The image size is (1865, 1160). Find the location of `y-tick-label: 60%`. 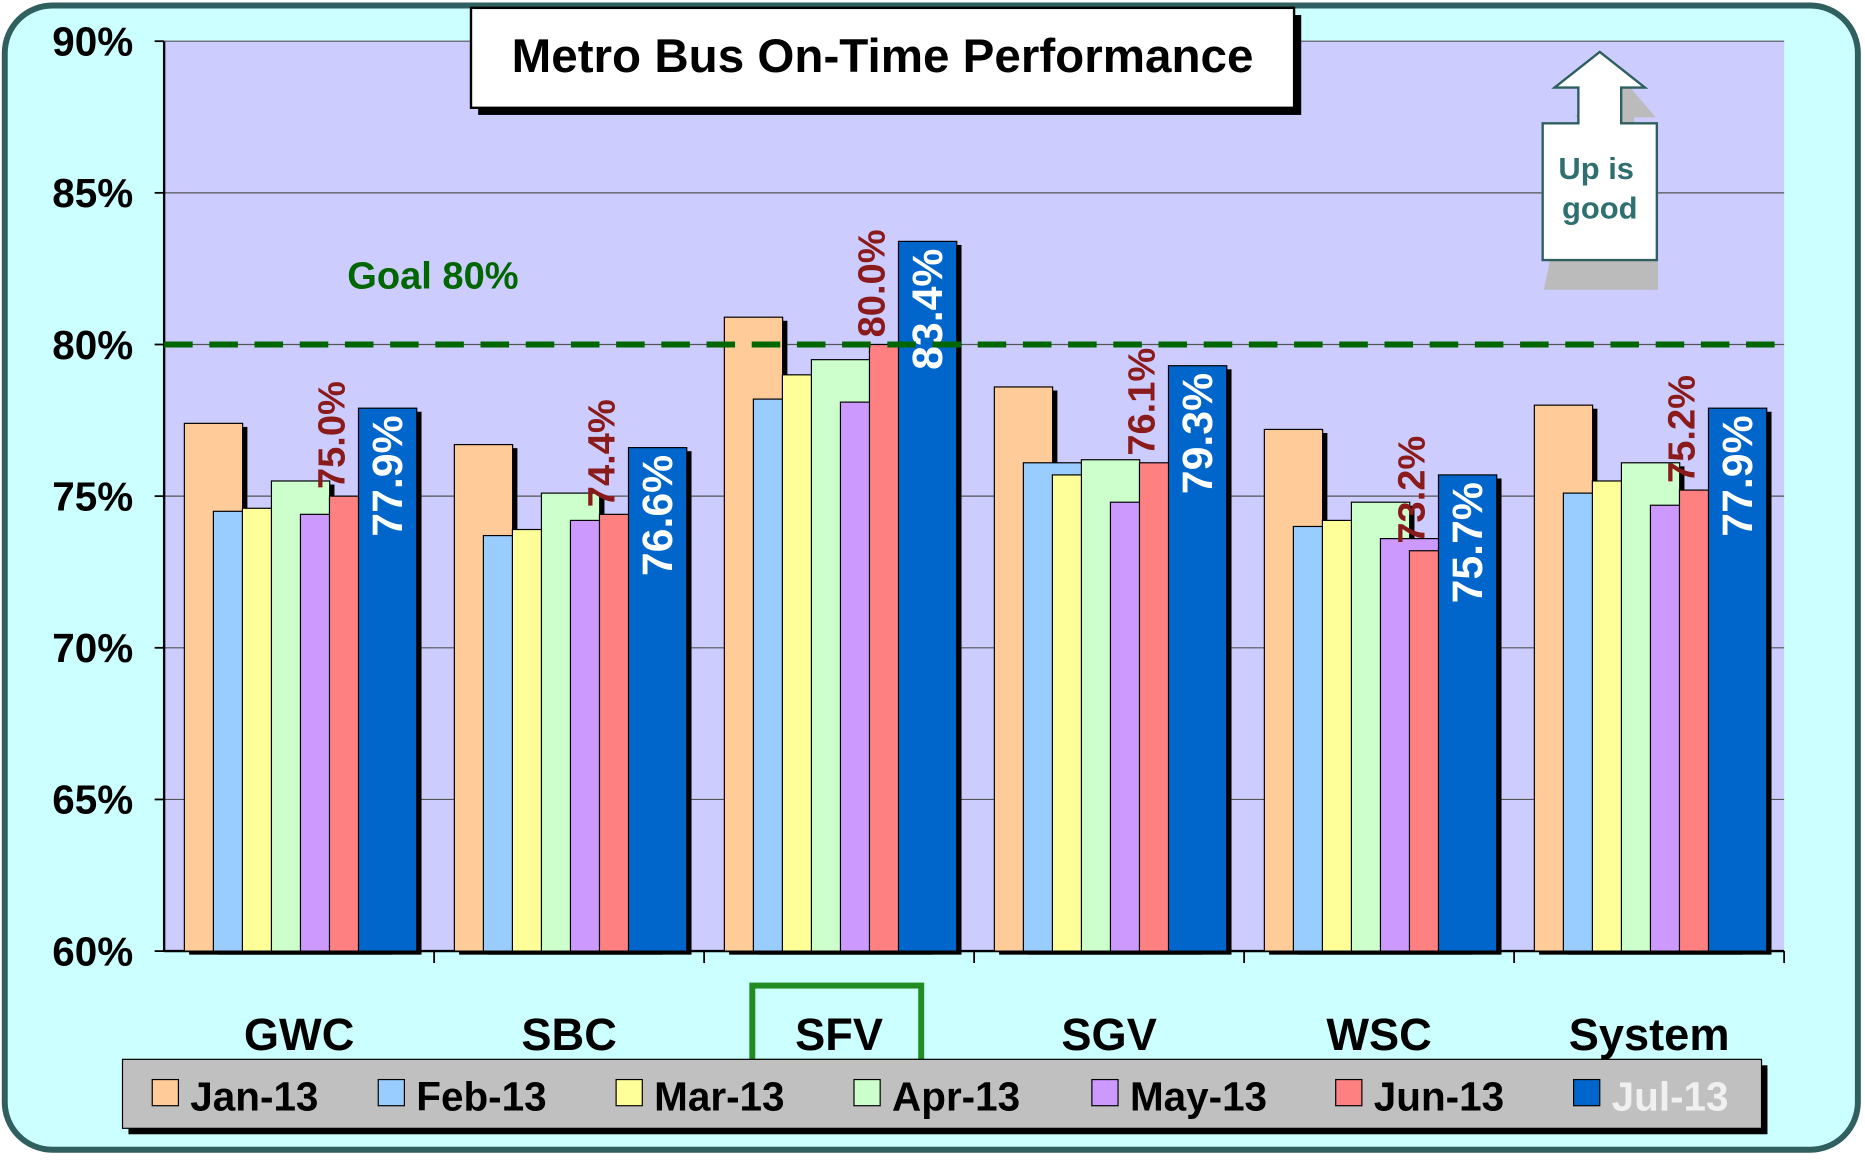

y-tick-label: 60% is located at coordinates (92, 951).